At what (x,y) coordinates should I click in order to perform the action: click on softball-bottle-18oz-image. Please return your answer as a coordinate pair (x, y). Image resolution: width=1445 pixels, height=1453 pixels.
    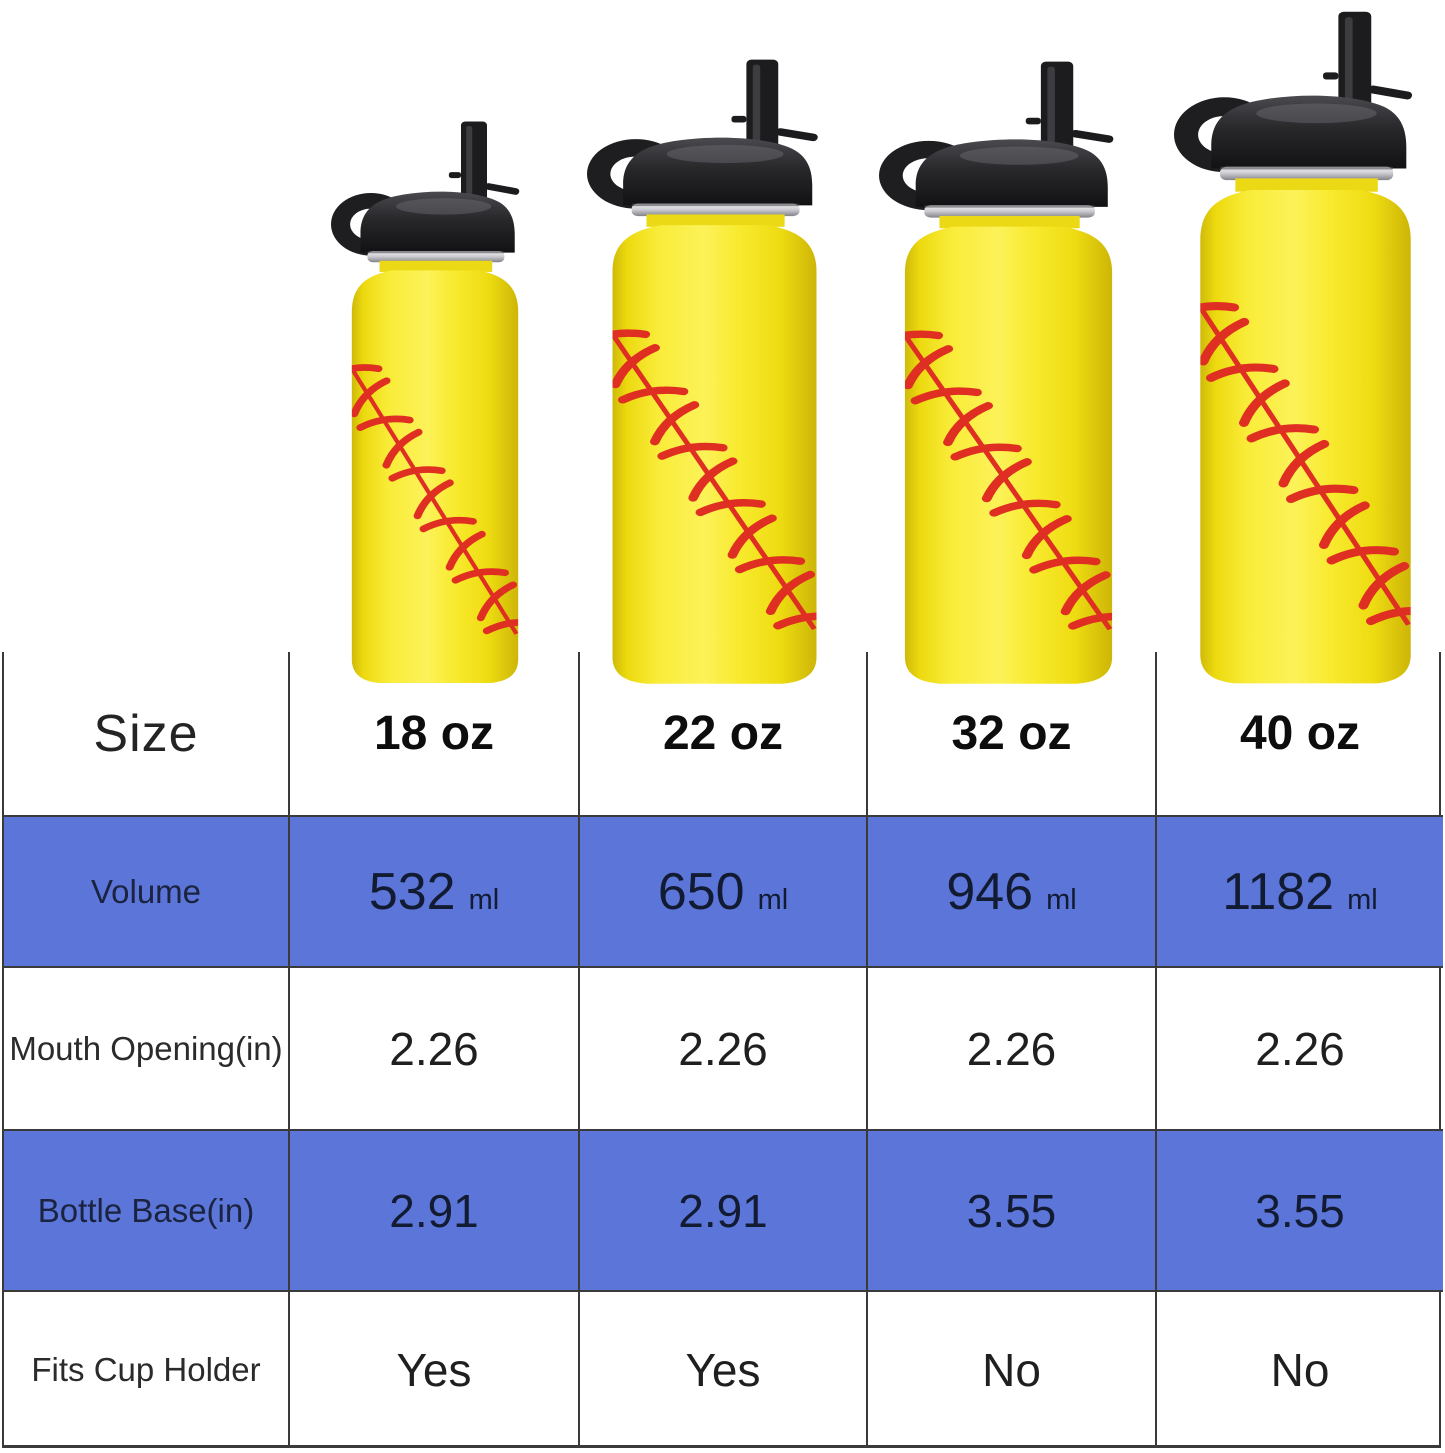
    Looking at the image, I should click on (435, 403).